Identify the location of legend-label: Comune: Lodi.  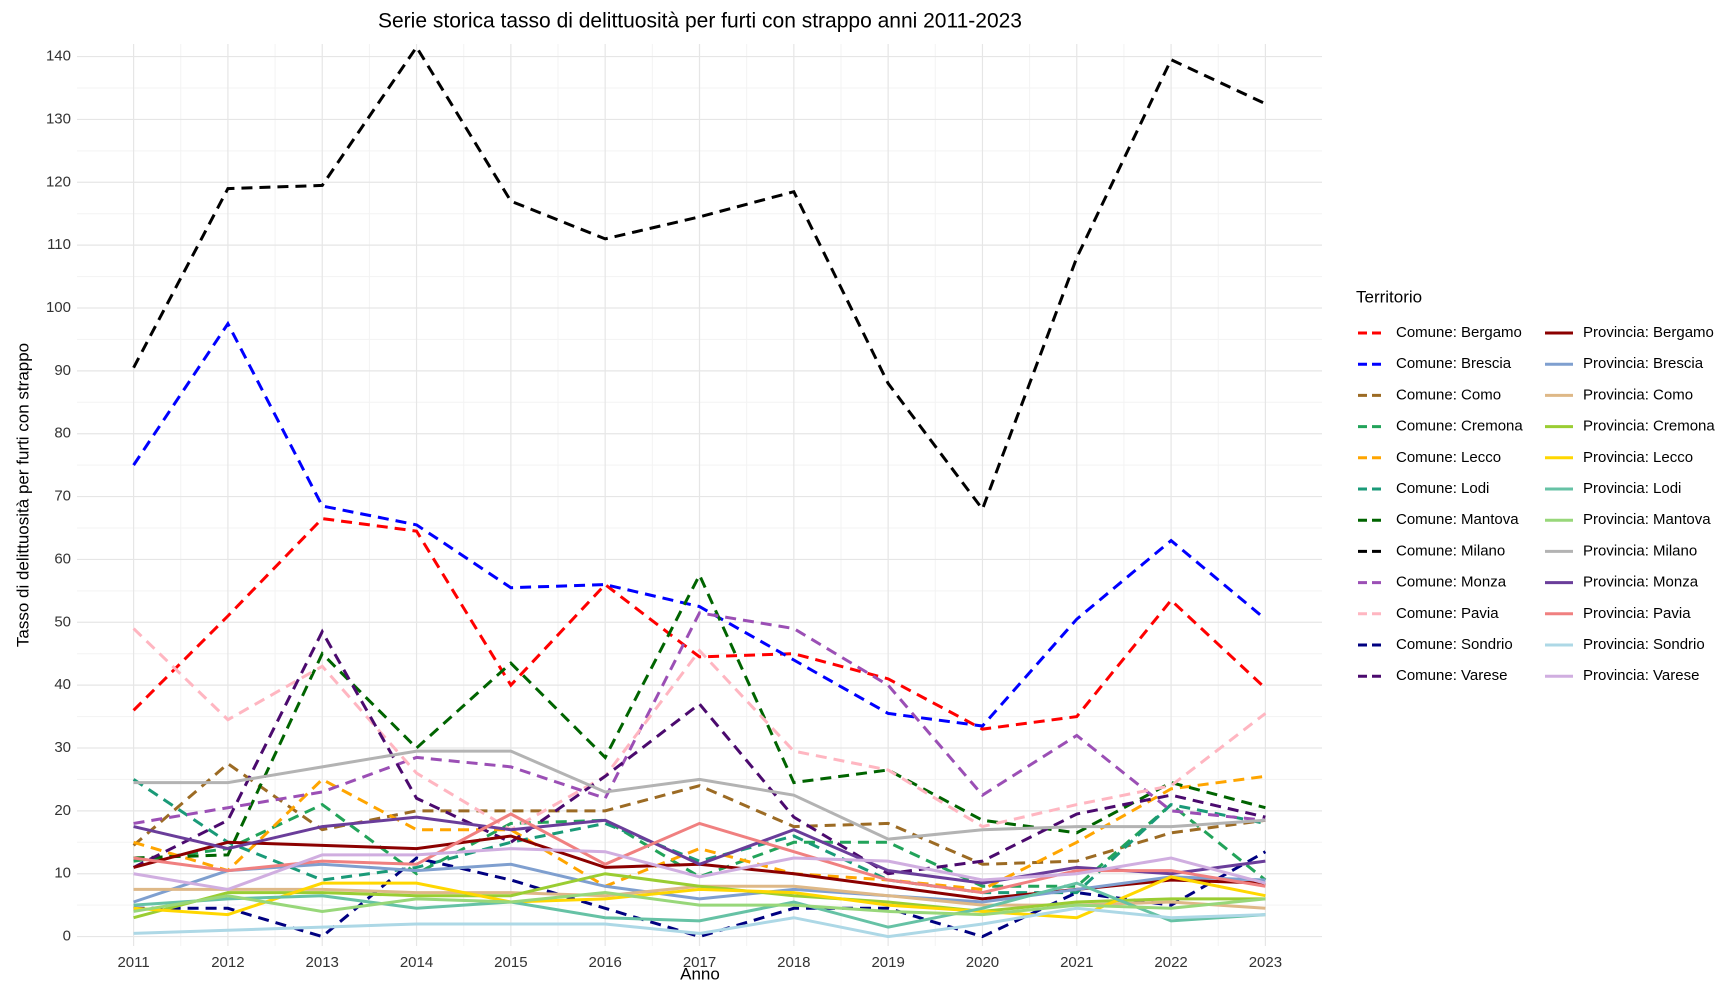
(1442, 488).